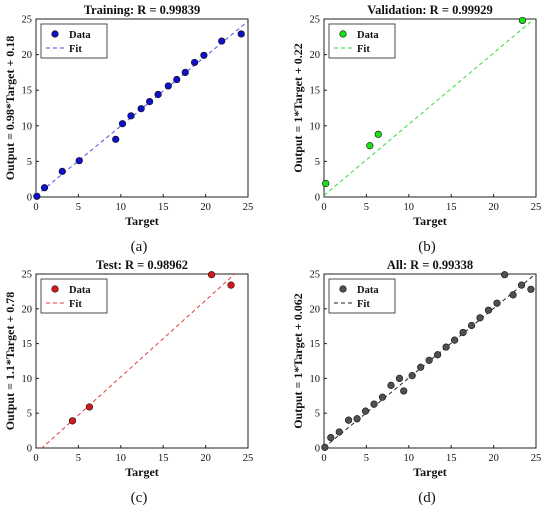 The image size is (550, 510). What do you see at coordinates (142, 10) in the screenshot?
I see `panel-title: Training: R = 0.99839` at bounding box center [142, 10].